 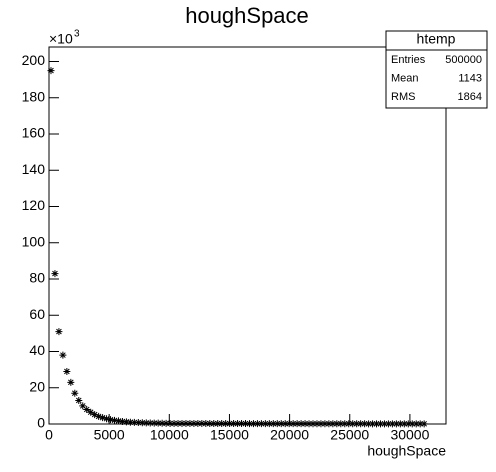 I want to click on x-axis-label: houghSpace, so click(x=406, y=451).